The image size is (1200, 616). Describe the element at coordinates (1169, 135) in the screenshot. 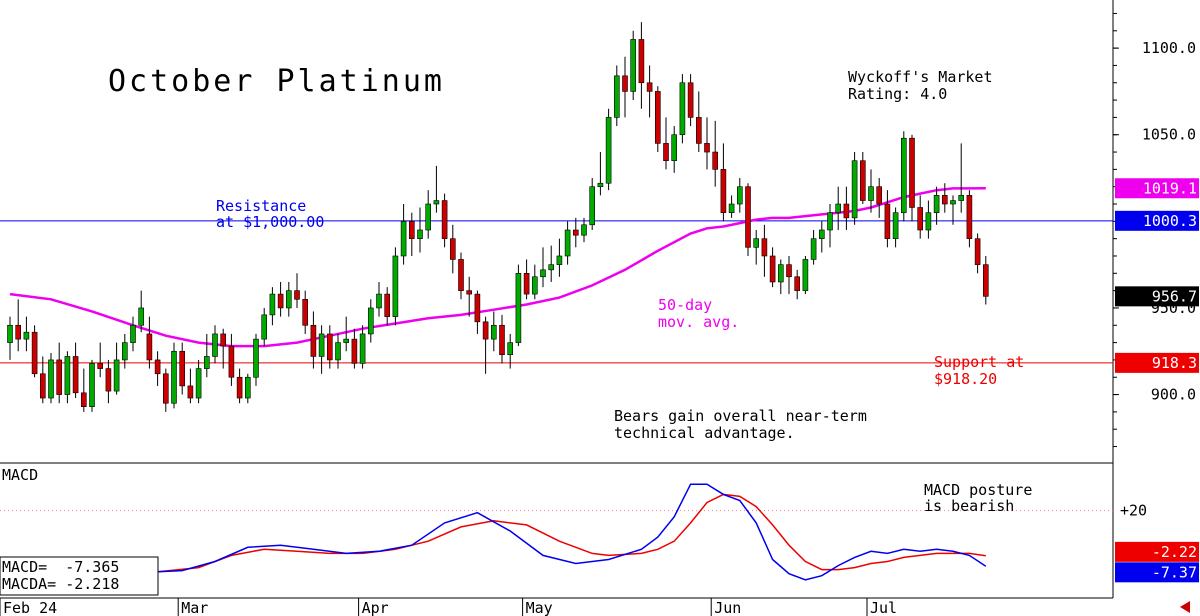

I see `price-tick-label: 1050.0` at that location.